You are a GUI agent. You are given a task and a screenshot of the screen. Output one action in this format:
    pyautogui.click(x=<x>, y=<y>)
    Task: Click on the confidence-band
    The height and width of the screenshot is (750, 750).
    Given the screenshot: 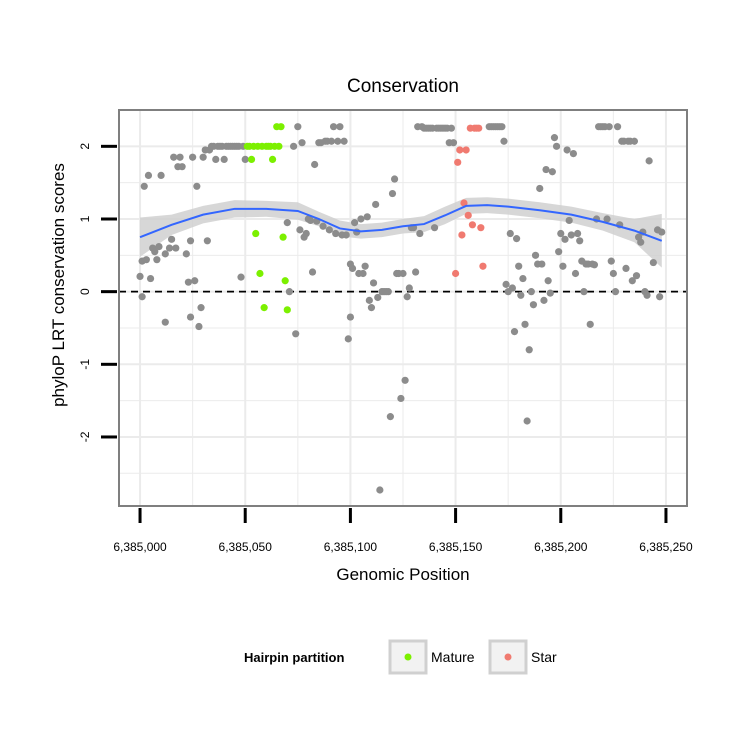 What is the action you would take?
    pyautogui.click(x=401, y=232)
    